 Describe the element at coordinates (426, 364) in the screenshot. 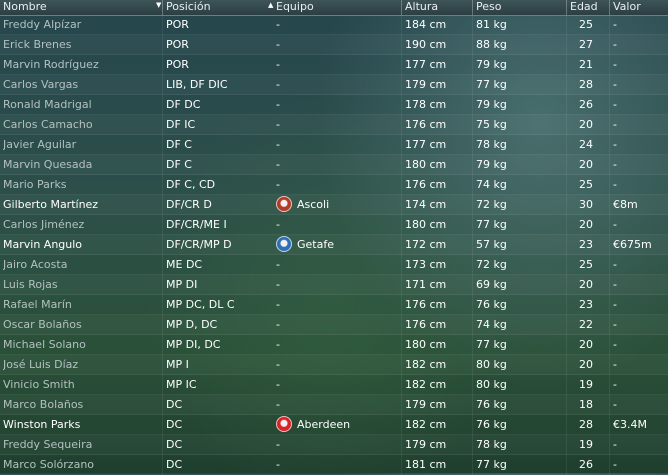

I see `player-height: 182 cm` at that location.